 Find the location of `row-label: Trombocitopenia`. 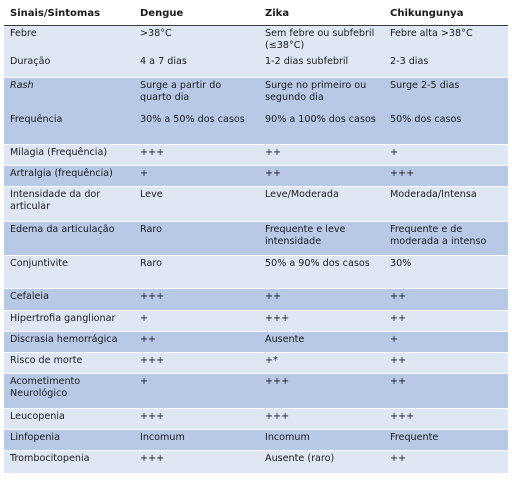

row-label: Trombocitopenia is located at coordinates (69, 461).